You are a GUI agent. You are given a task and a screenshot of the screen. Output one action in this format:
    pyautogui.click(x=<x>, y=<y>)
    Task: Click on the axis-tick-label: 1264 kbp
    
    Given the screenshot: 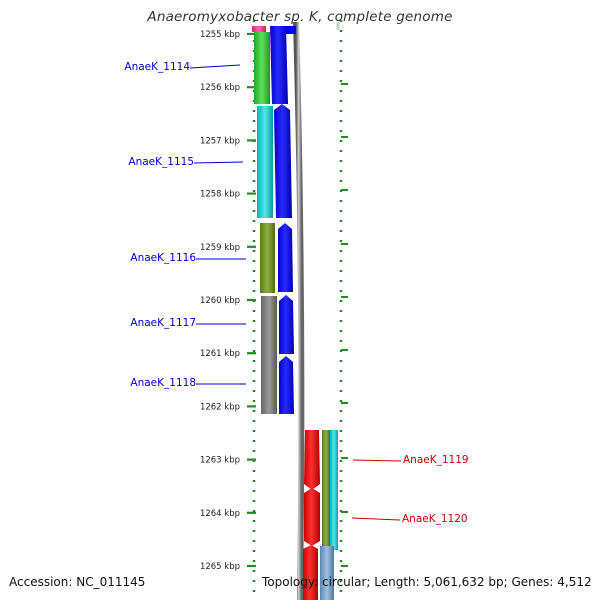 What is the action you would take?
    pyautogui.click(x=220, y=514)
    